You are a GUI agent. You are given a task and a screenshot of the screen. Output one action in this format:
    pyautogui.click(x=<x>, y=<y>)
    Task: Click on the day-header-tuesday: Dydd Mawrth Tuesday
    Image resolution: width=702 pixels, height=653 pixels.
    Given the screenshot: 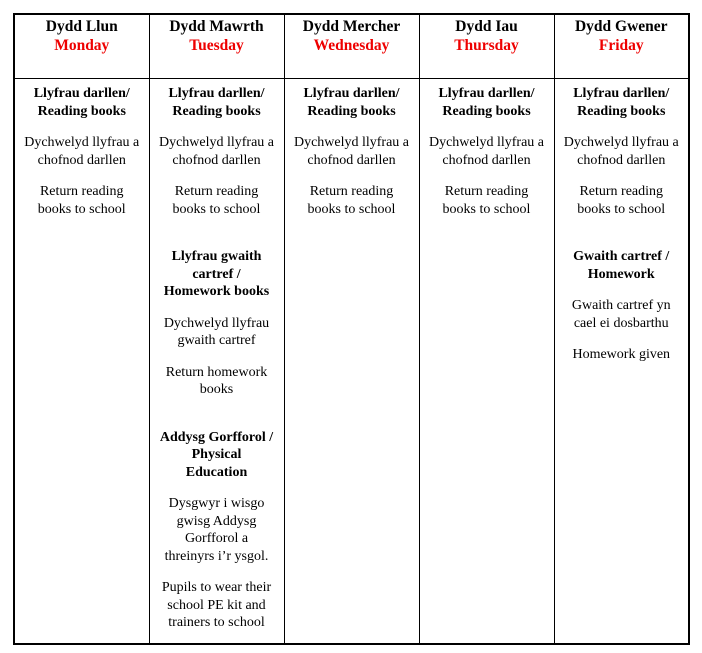 What is the action you would take?
    pyautogui.click(x=216, y=46)
    